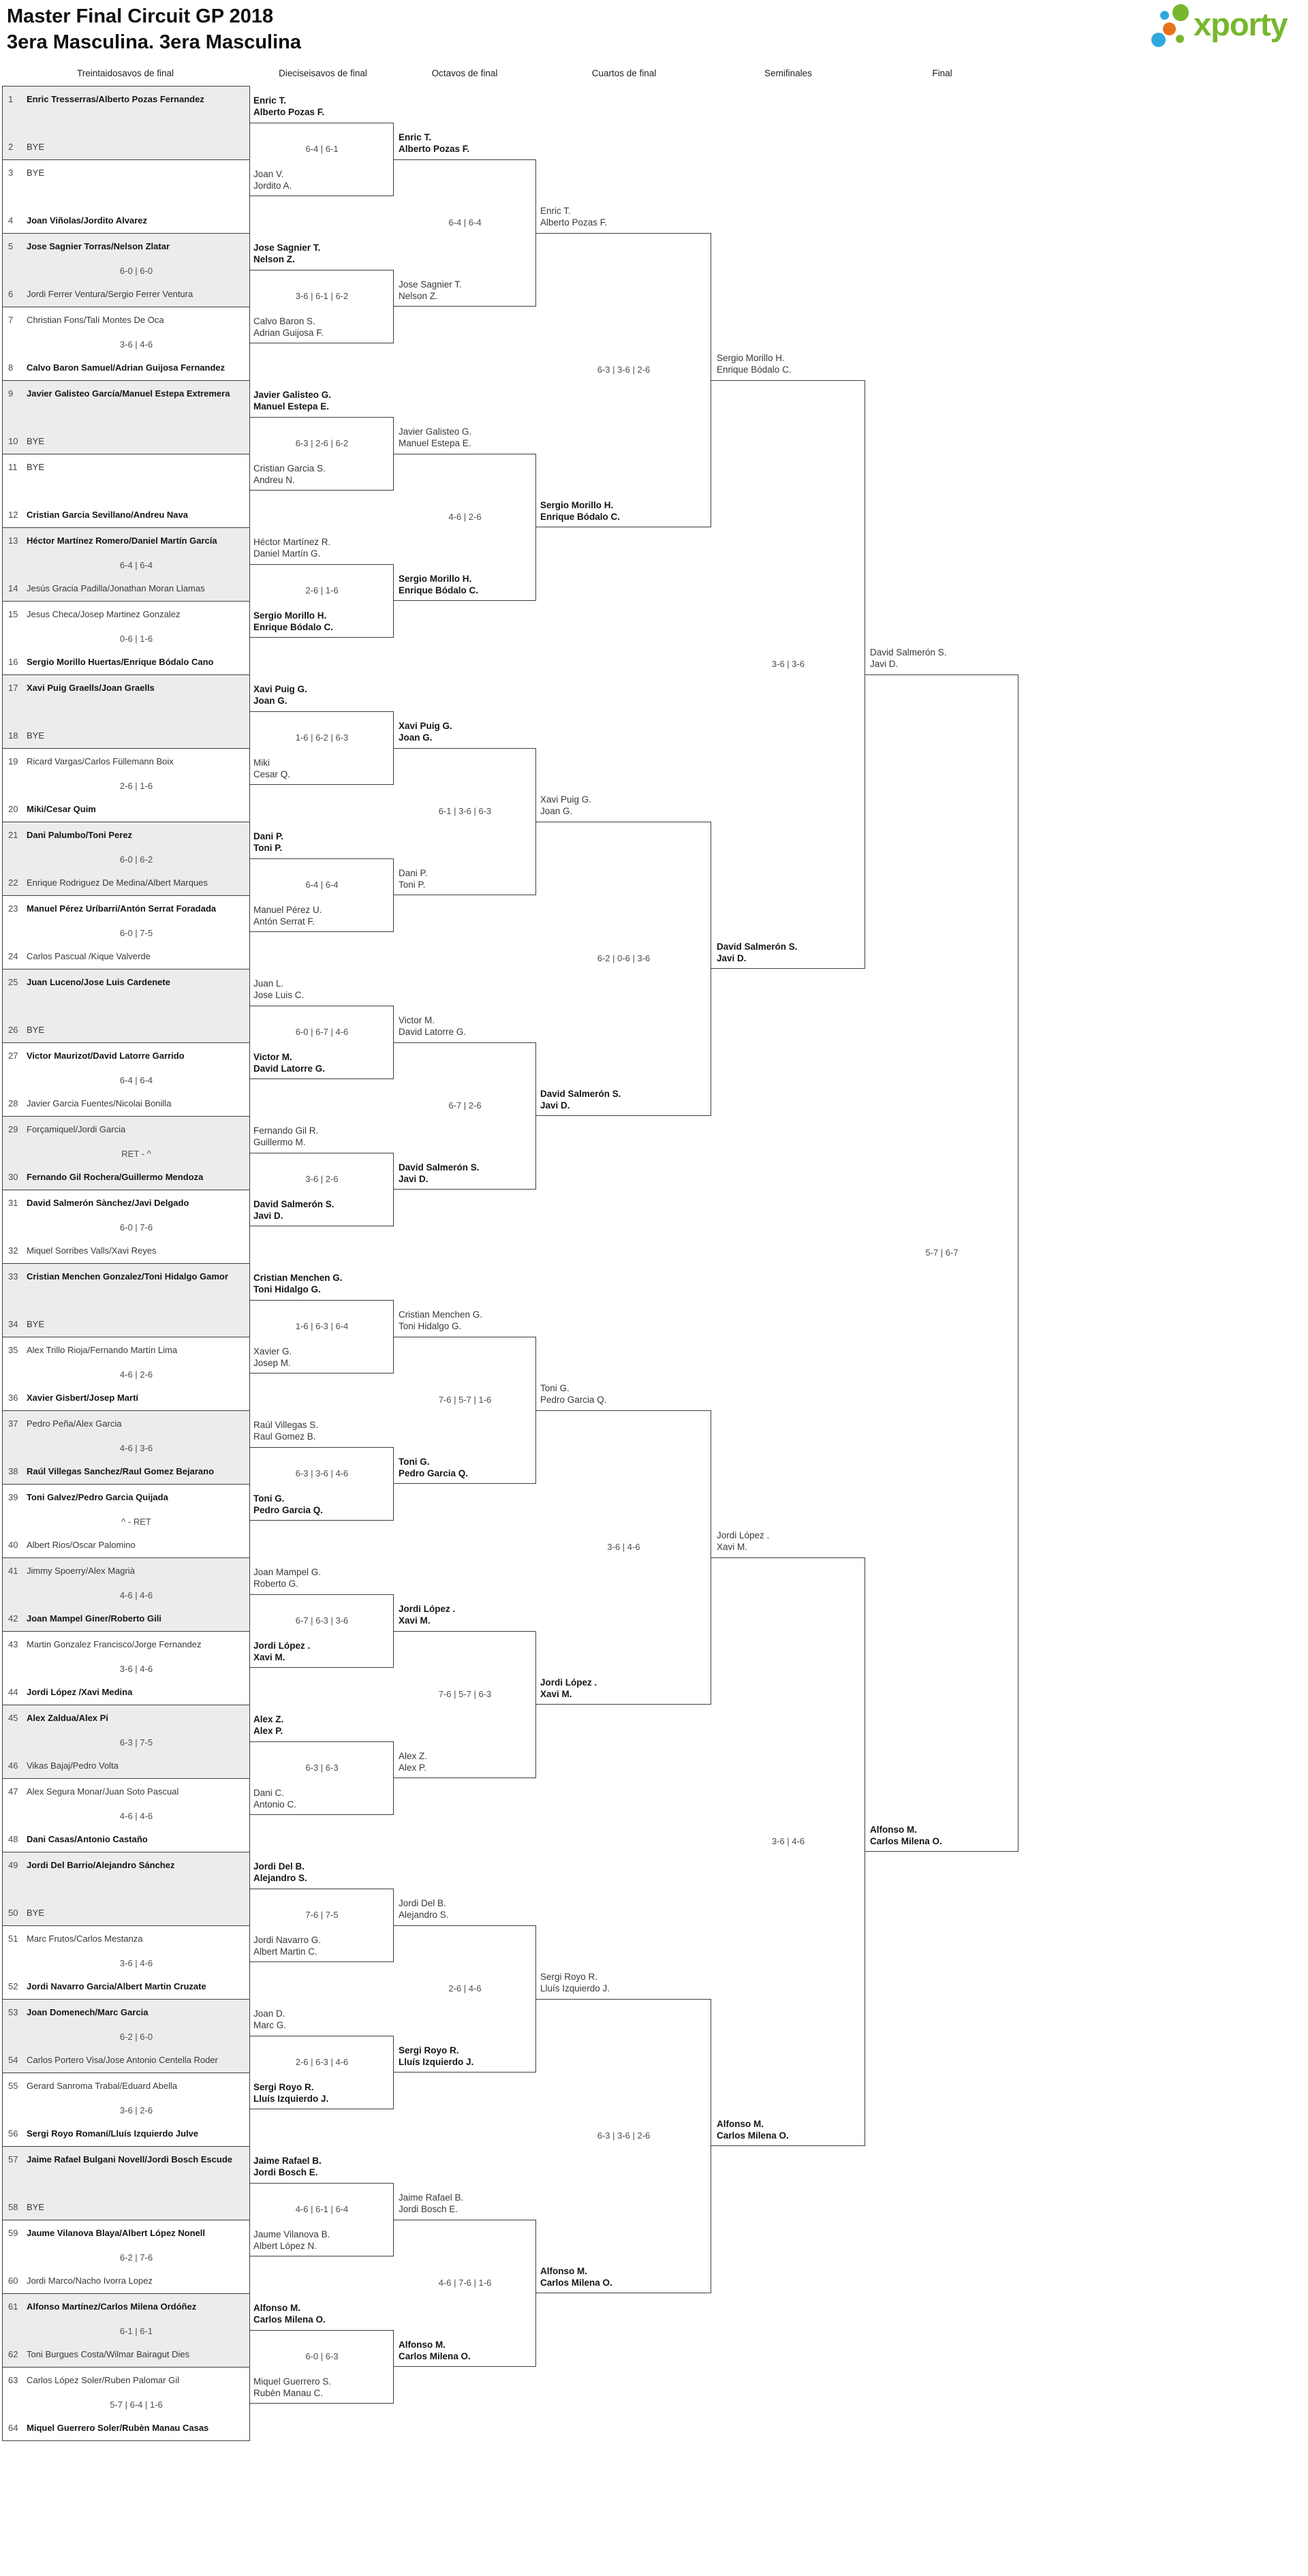 Image resolution: width=1308 pixels, height=2576 pixels. What do you see at coordinates (13, 835) in the screenshot?
I see `seed-number: 21` at bounding box center [13, 835].